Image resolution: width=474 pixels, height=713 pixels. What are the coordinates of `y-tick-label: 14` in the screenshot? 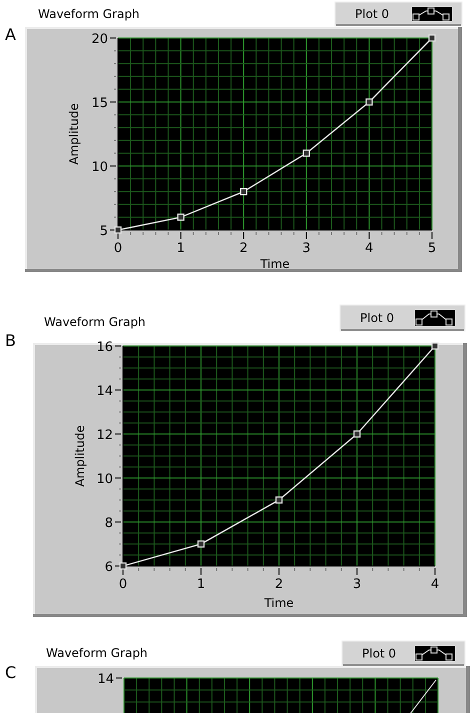 It's located at (104, 391).